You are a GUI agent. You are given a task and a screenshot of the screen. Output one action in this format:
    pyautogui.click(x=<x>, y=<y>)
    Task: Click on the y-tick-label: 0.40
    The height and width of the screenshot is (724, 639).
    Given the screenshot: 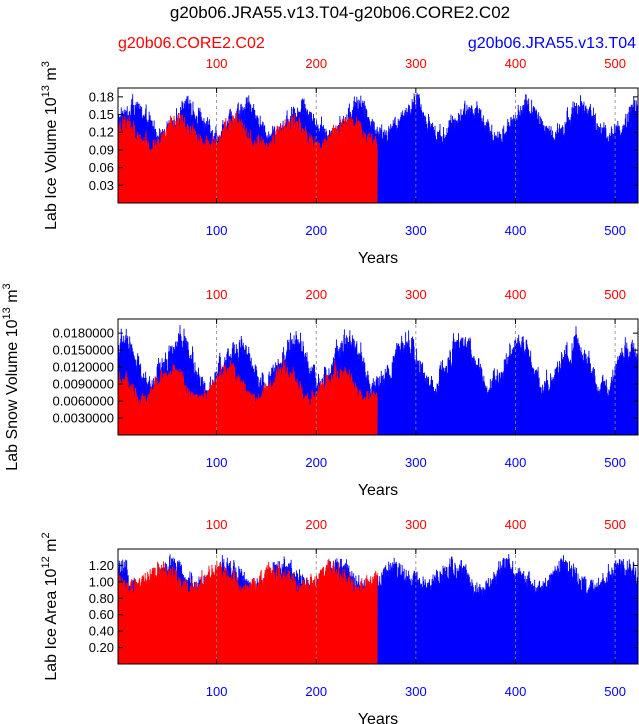 What is the action you would take?
    pyautogui.click(x=101, y=631)
    